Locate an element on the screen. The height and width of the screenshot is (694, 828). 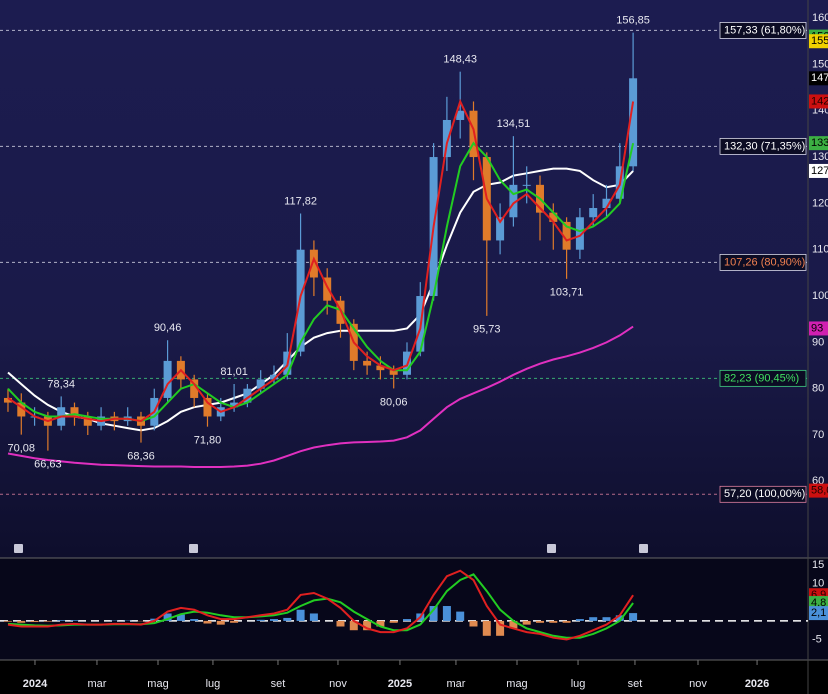
y-tick-label: 15 is located at coordinates (818, 565).